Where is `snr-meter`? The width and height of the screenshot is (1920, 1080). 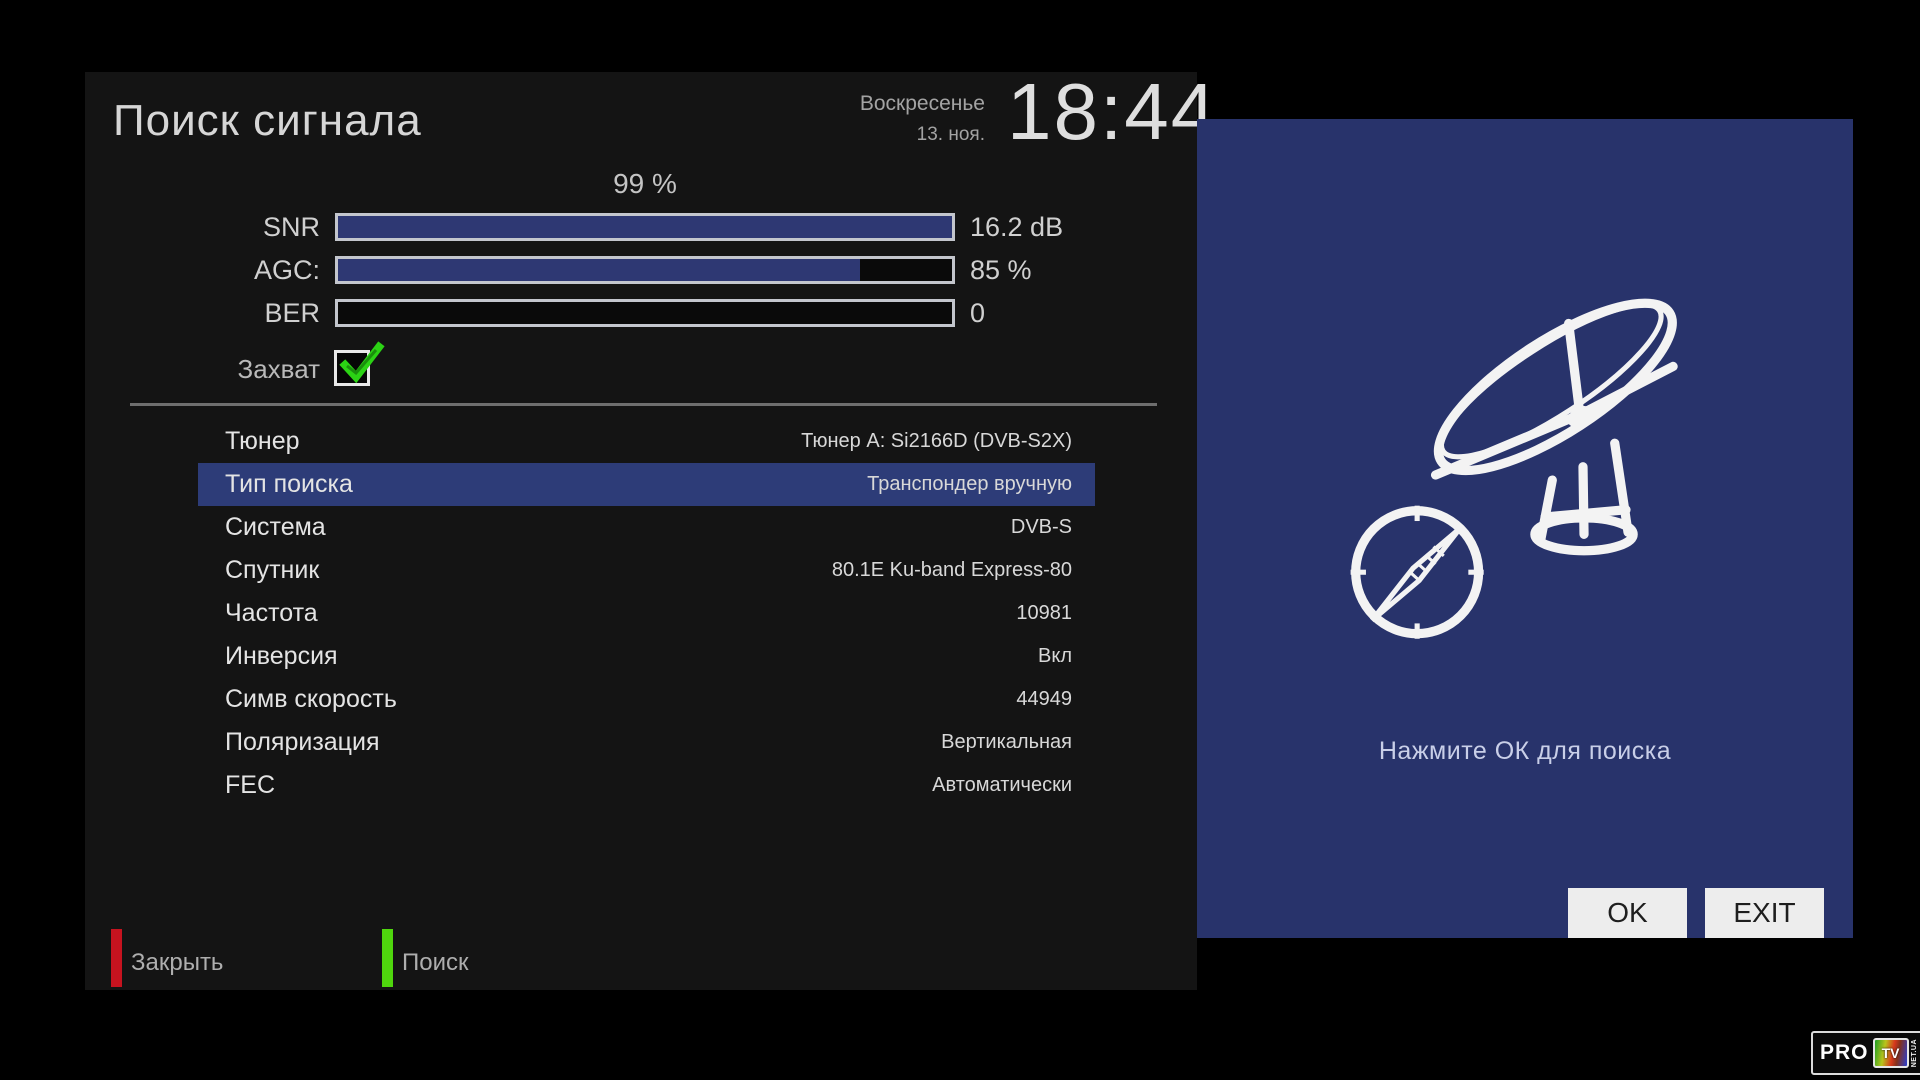
snr-meter is located at coordinates (645, 227).